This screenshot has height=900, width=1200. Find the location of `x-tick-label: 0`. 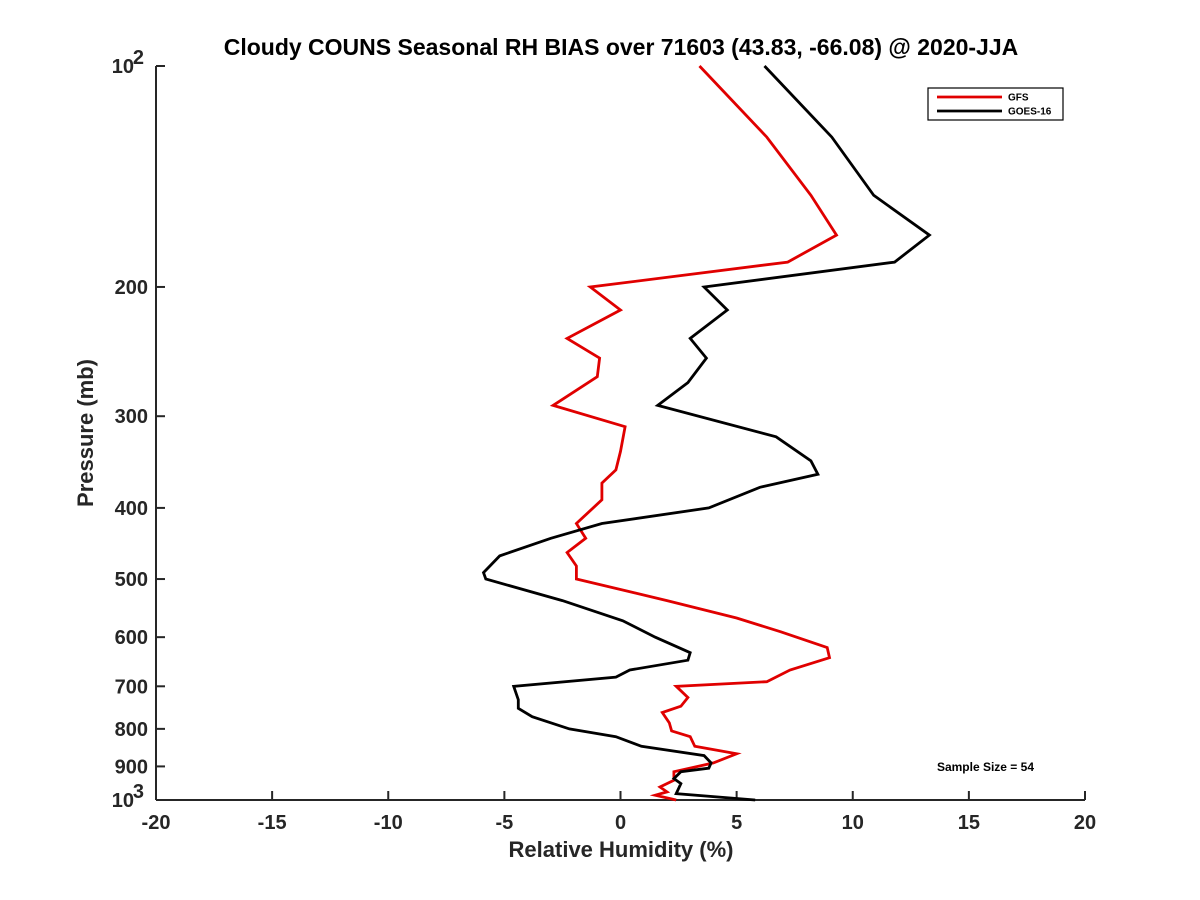

x-tick-label: 0 is located at coordinates (620, 823).